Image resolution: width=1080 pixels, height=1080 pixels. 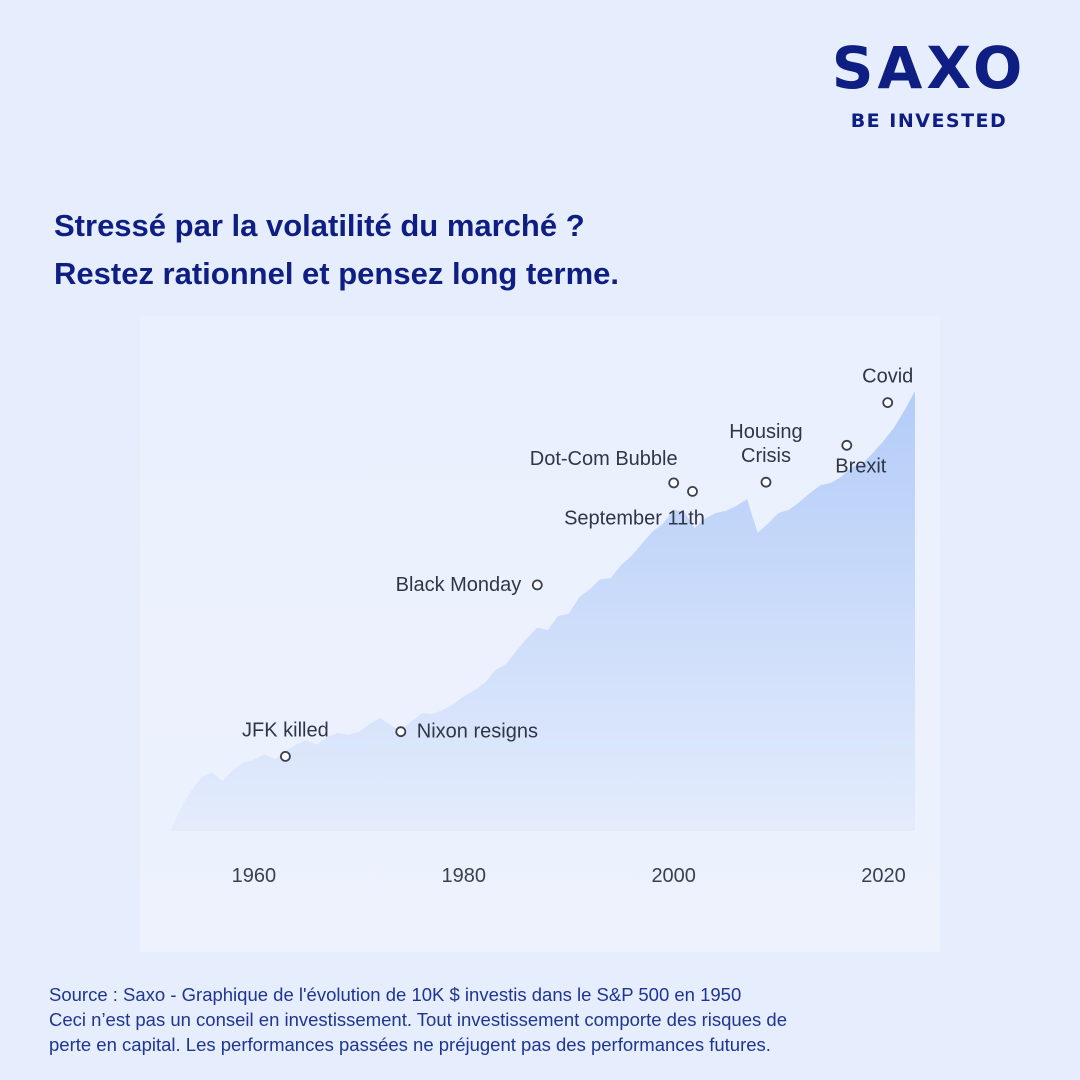 What do you see at coordinates (459, 585) in the screenshot?
I see `event-label: Black Monday` at bounding box center [459, 585].